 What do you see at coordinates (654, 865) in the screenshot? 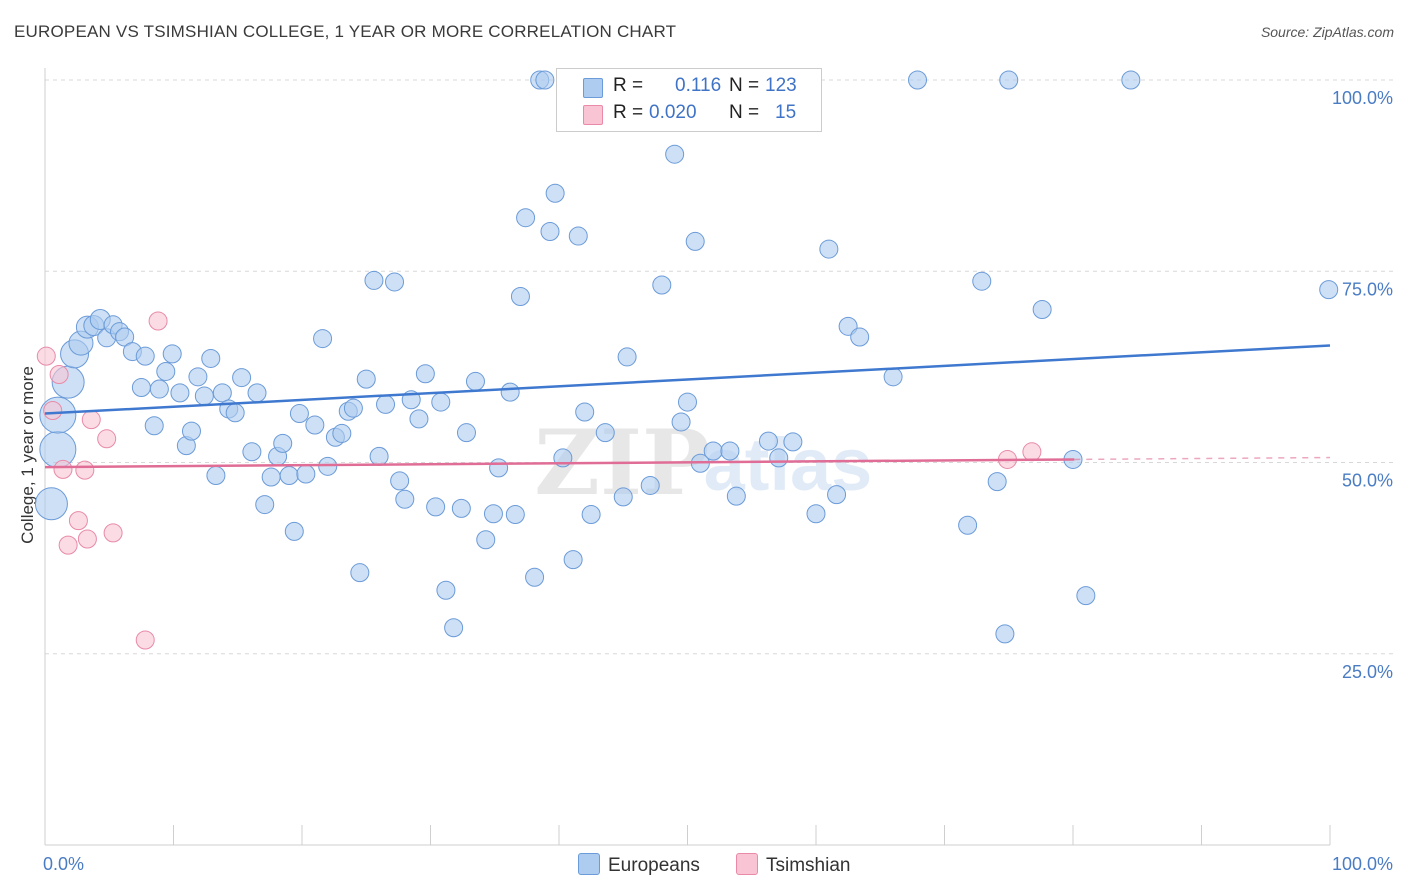
I see `legend-europeans-label: Europeans` at bounding box center [654, 865].